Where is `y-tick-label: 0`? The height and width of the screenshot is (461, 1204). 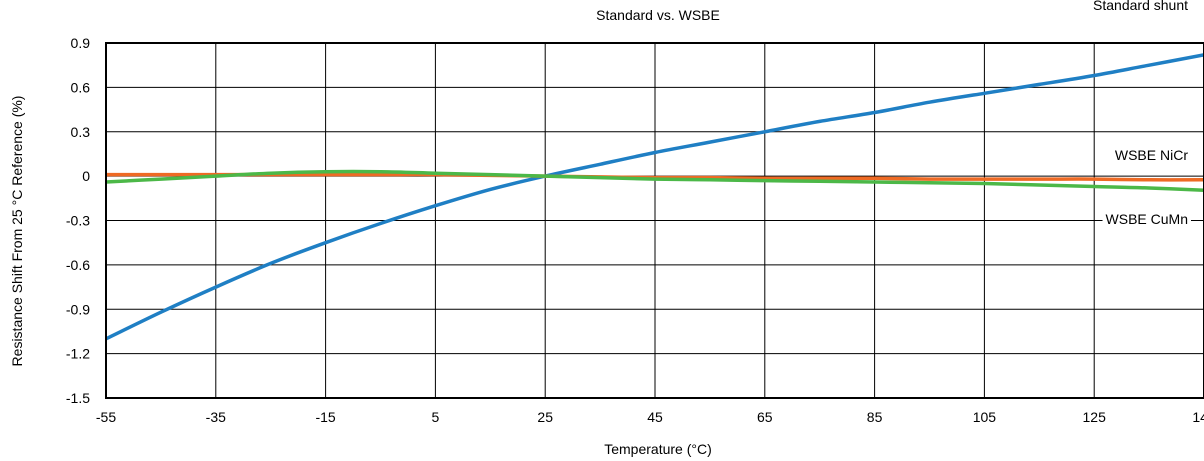
y-tick-label: 0 is located at coordinates (86, 176).